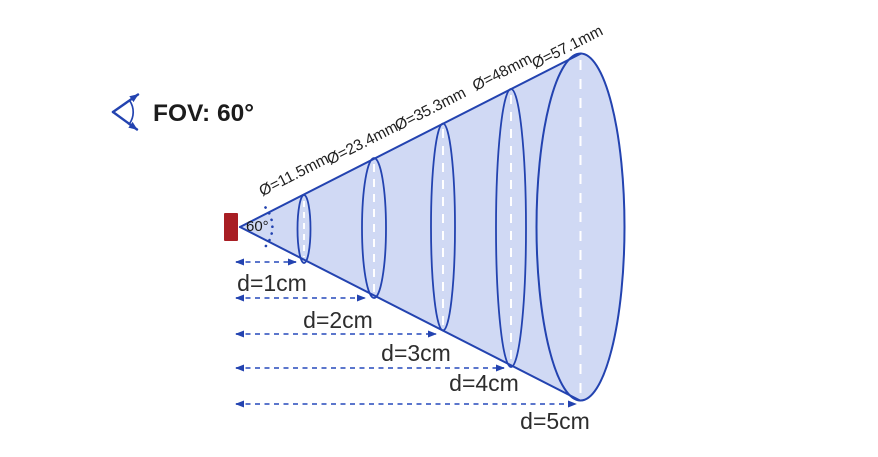 This screenshot has height=457, width=878. Describe the element at coordinates (125, 112) in the screenshot. I see `fov-angle-icon` at that location.